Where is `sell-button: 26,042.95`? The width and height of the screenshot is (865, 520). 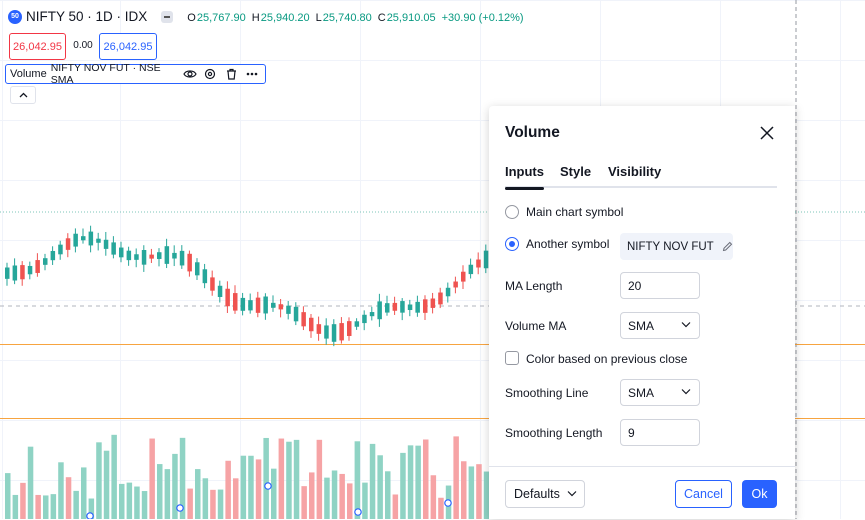
sell-button: 26,042.95 is located at coordinates (37, 46).